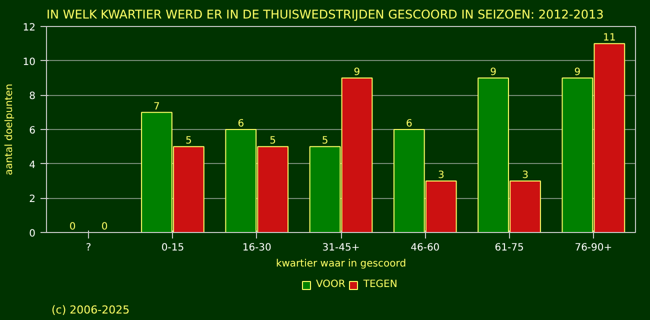 The image size is (650, 320). Describe the element at coordinates (341, 264) in the screenshot. I see `x-axis-title: kwartier waar in gescoord` at that location.